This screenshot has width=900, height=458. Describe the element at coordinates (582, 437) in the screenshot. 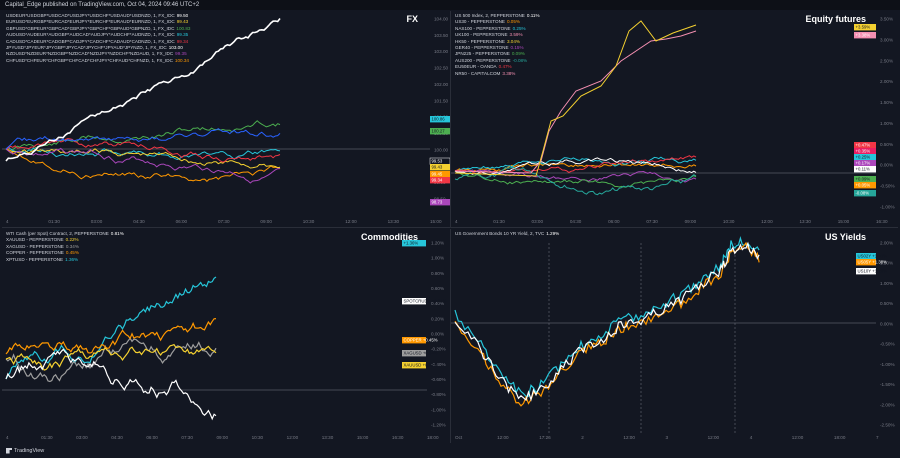

I see `x-tick-label: 2` at that location.